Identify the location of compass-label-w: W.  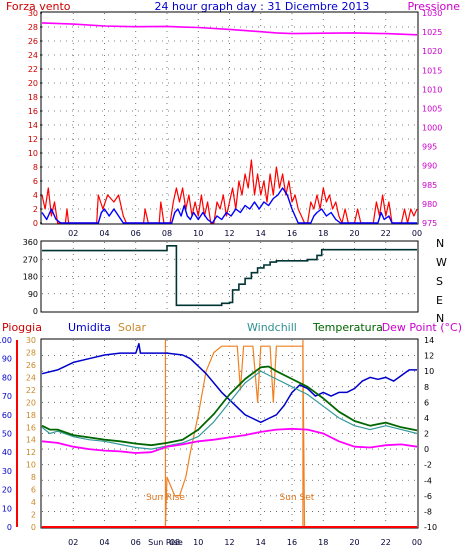
(441, 262).